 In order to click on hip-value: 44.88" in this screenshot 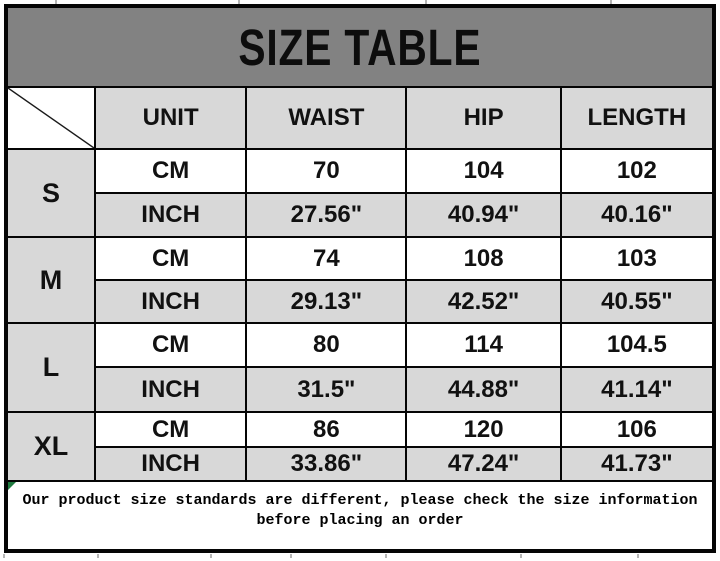, I will do `click(483, 389)`.